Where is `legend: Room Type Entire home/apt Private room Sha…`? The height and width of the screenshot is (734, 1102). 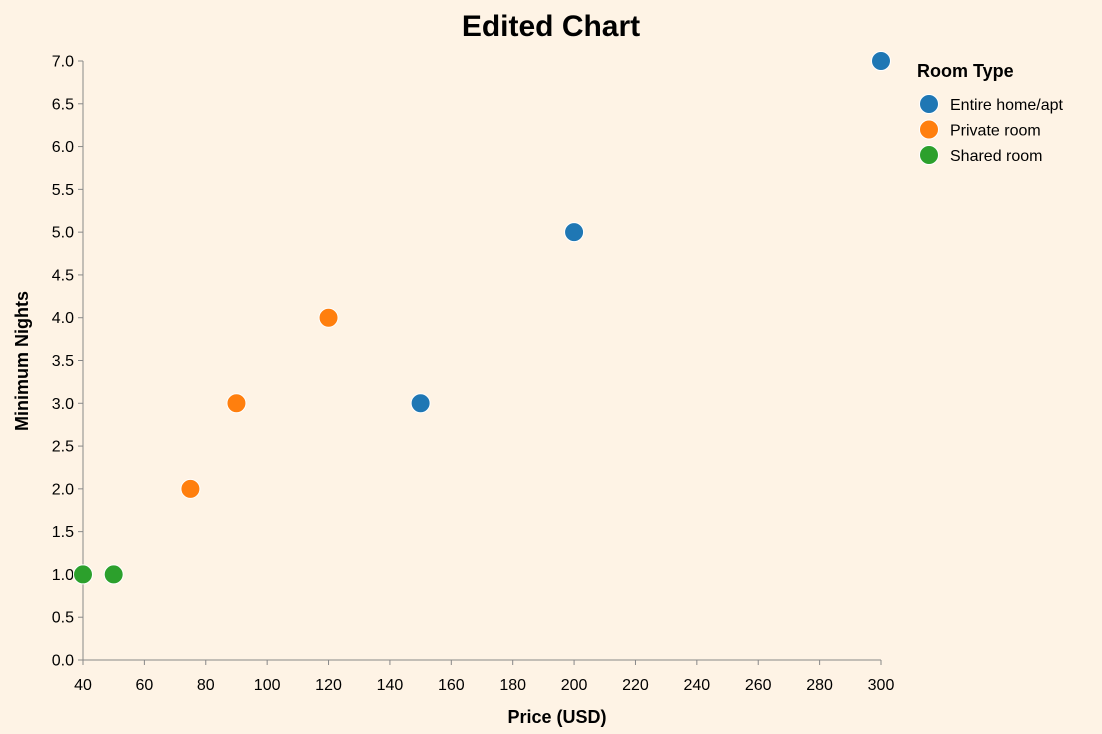 legend: Room Type Entire home/apt Private room Sha… is located at coordinates (990, 113).